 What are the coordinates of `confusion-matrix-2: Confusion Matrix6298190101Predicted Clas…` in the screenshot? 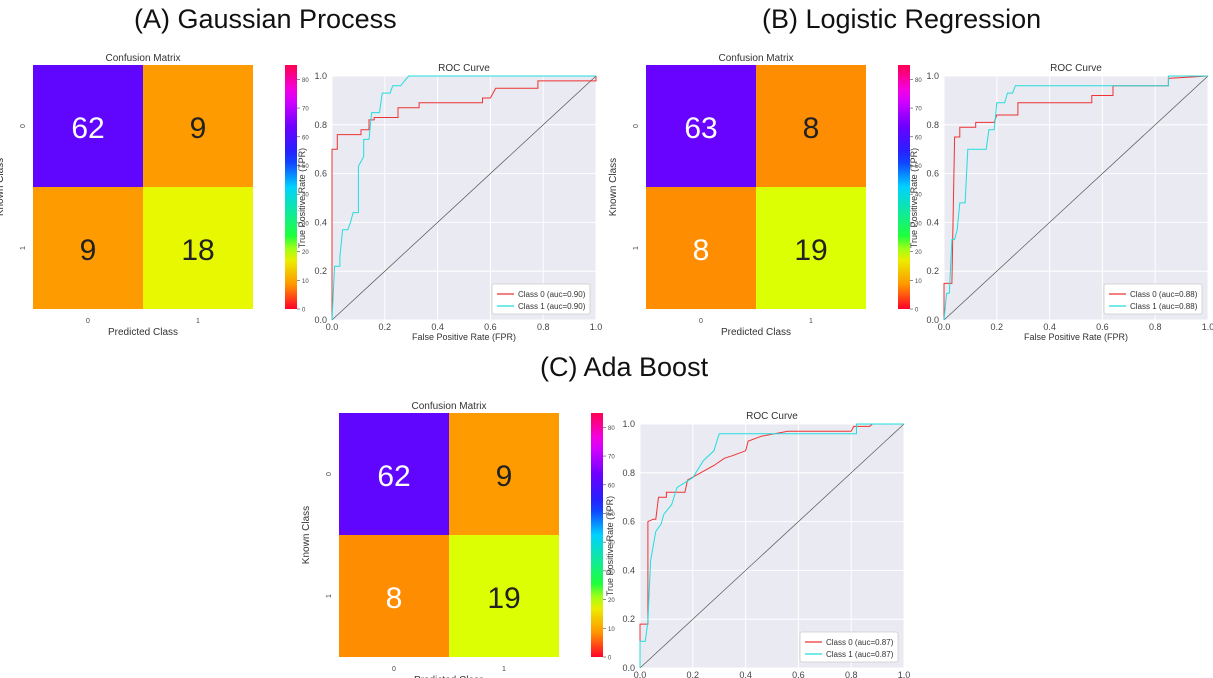 It's located at (458, 539).